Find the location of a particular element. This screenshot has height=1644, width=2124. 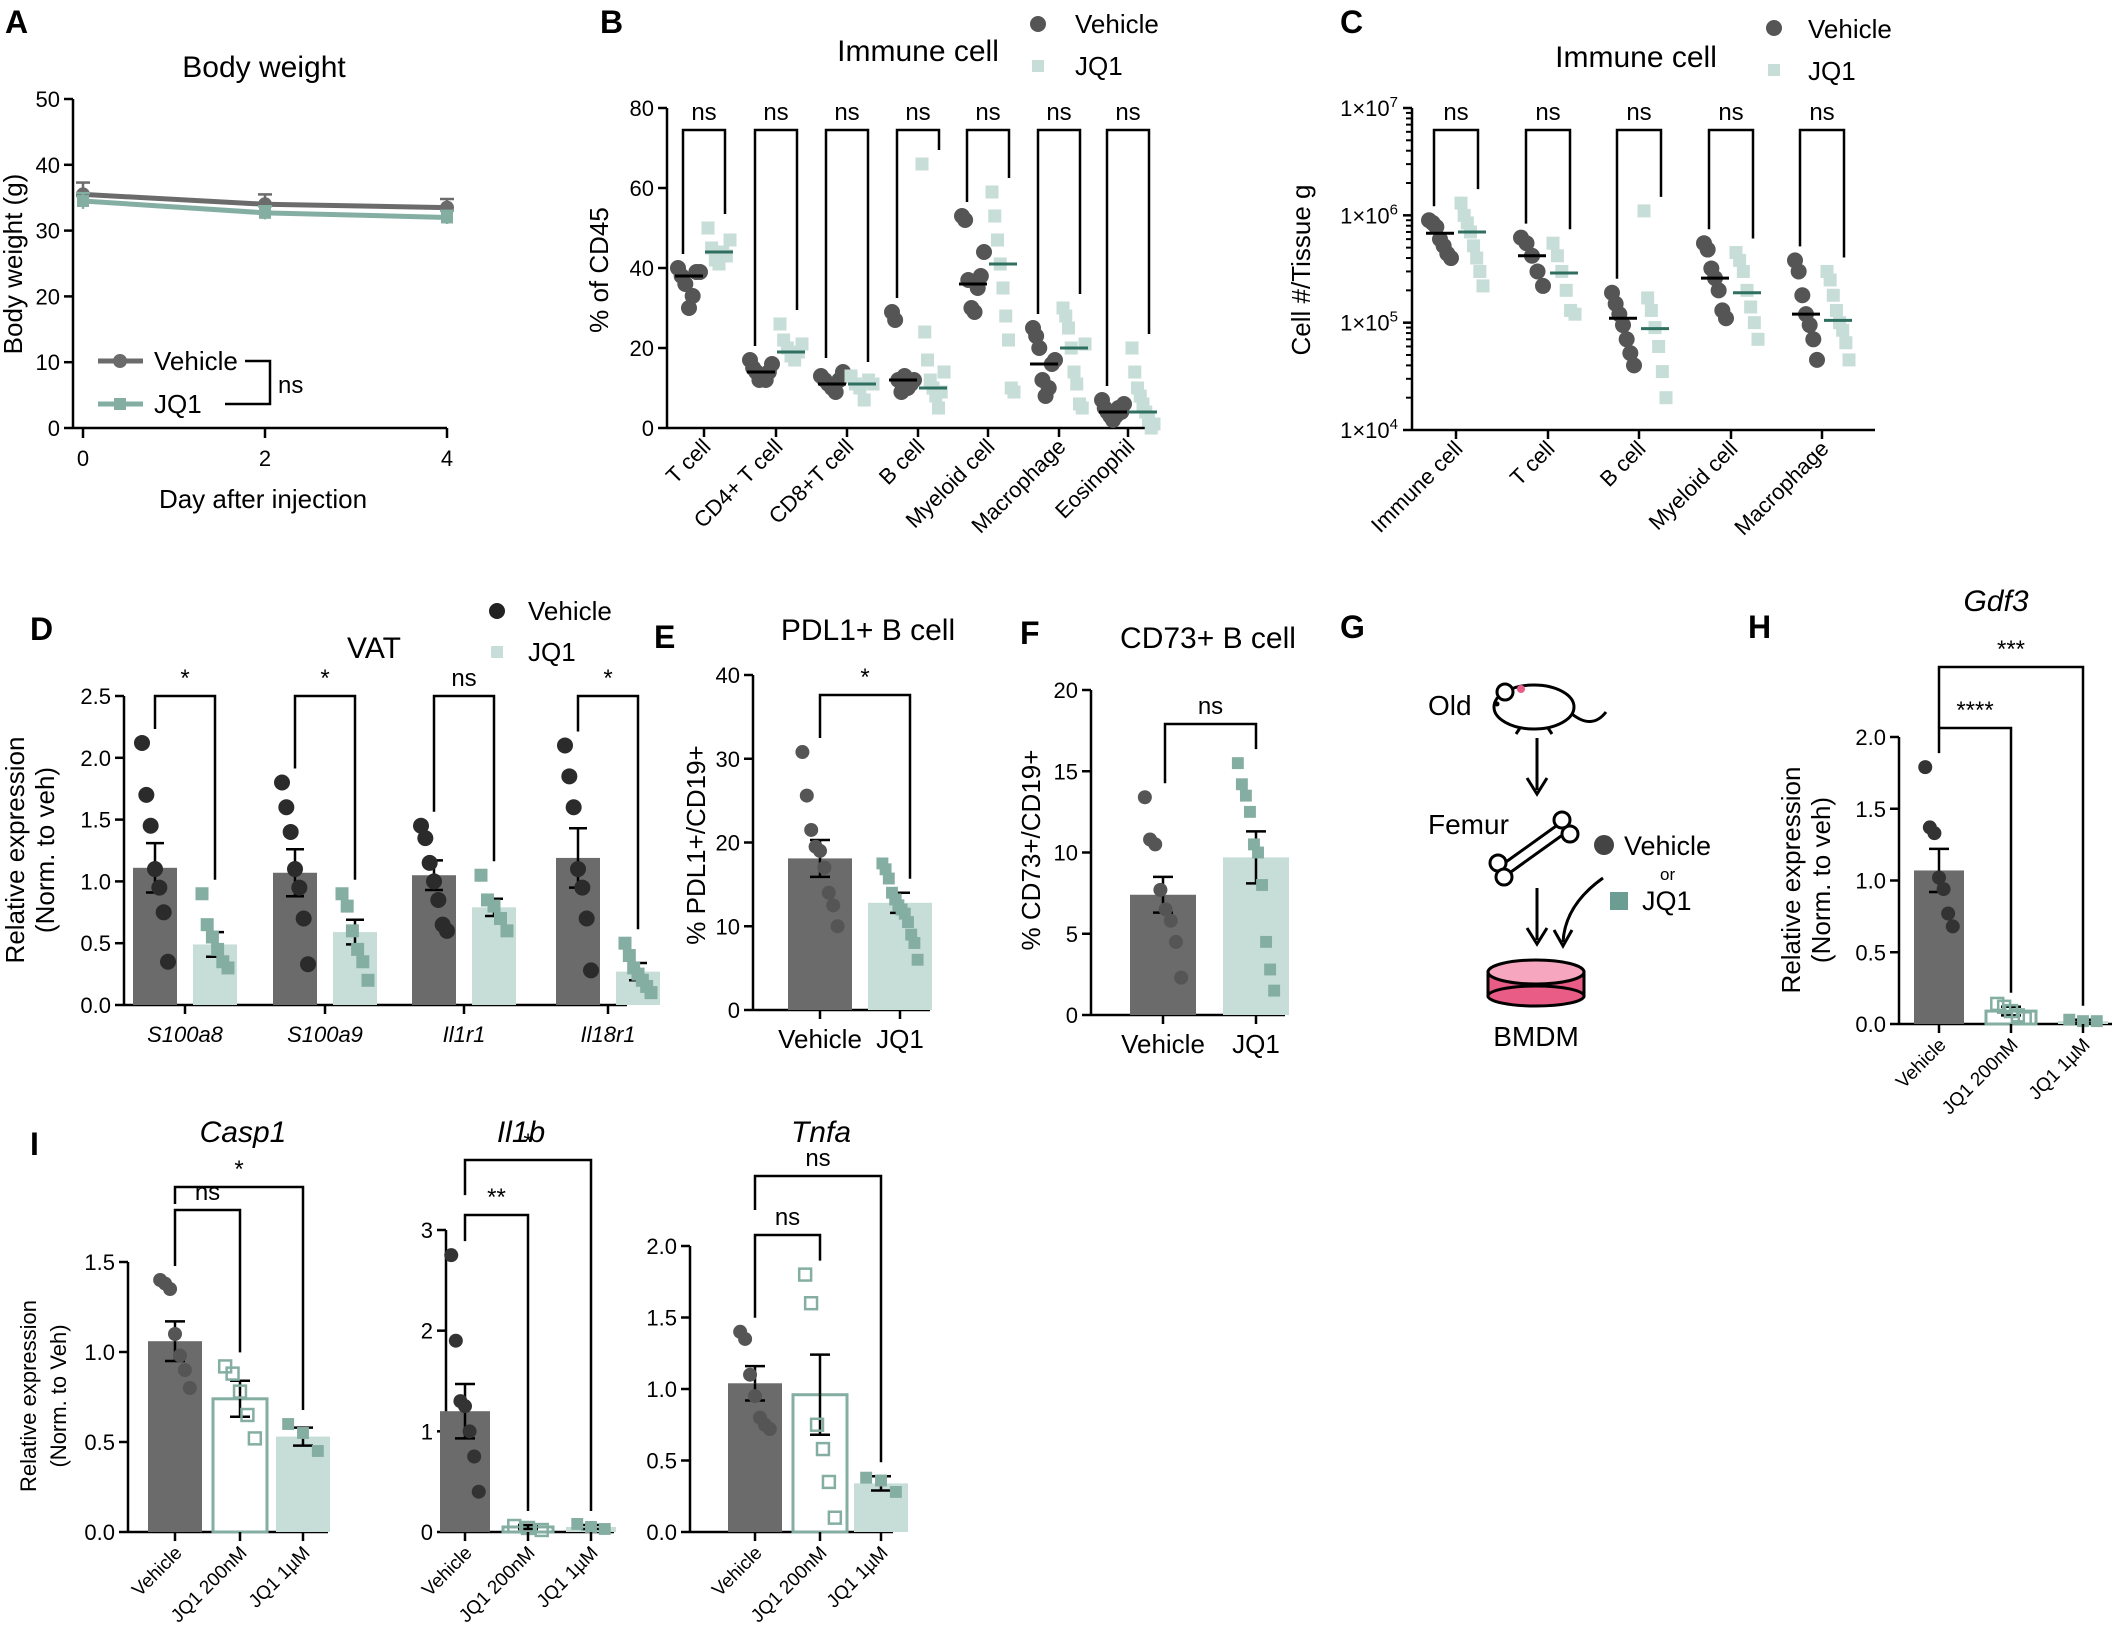

chart-title: Il1b is located at coordinates (521, 1132).